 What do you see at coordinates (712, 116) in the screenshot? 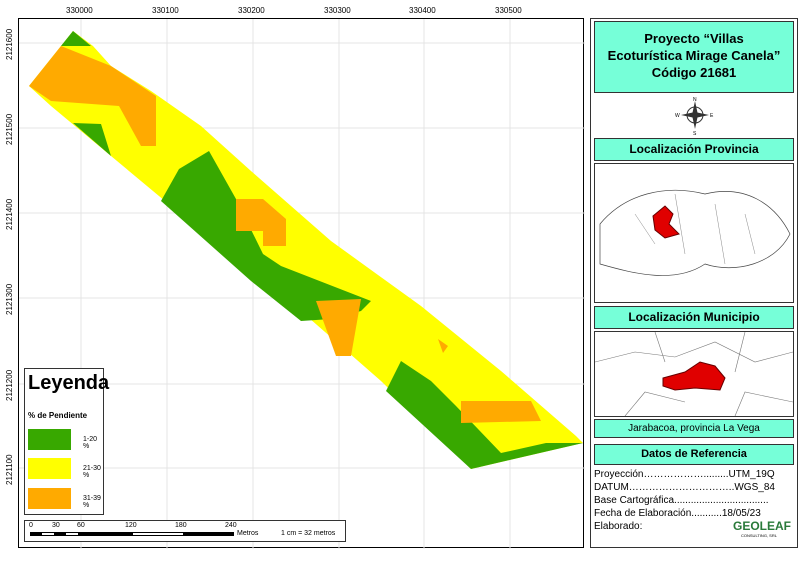
I see `svg-text: E` at bounding box center [712, 116].